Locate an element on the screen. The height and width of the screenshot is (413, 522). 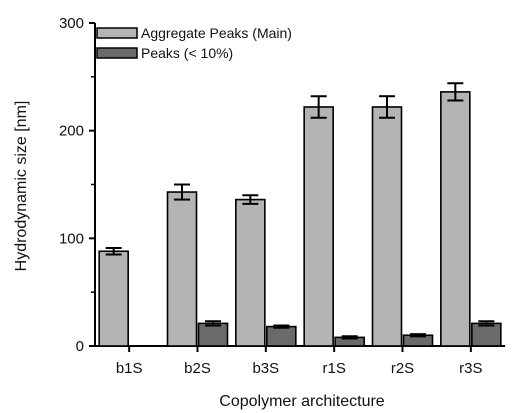
x-ticks: b1S b2S b3S r1S r2S r3S is located at coordinates (299, 361).